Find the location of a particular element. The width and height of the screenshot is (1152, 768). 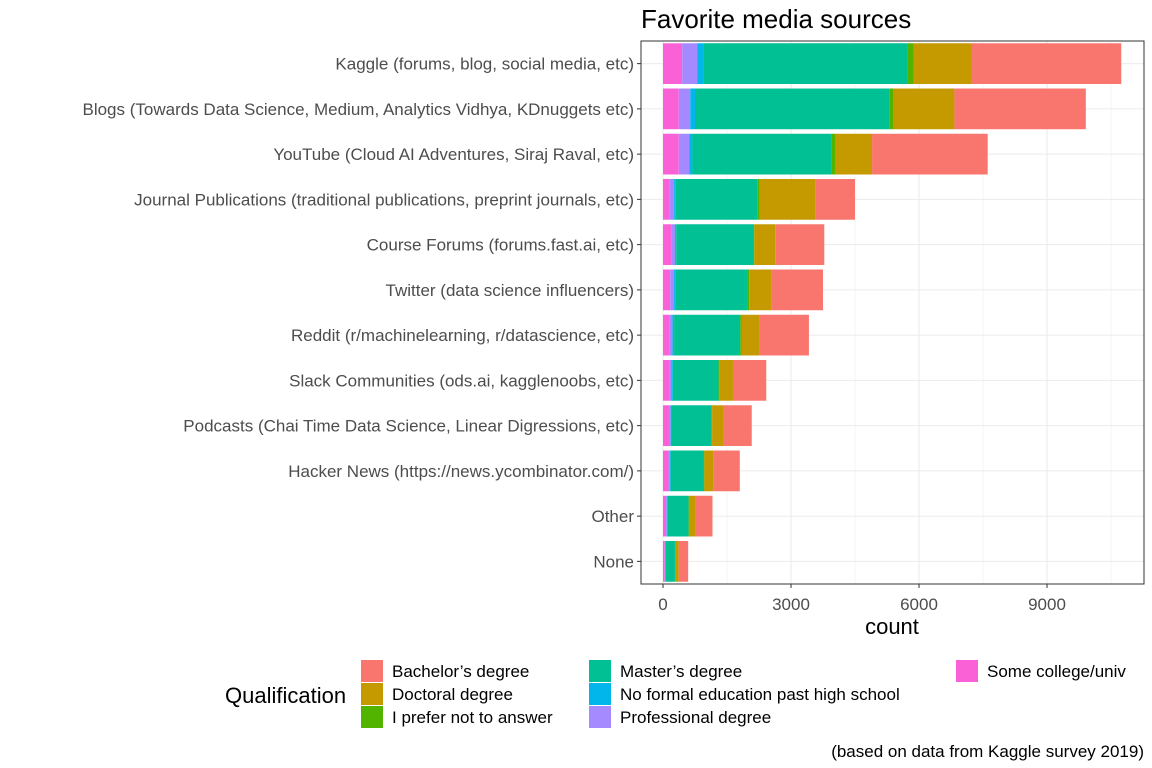

legend-label: Bachelor’s degree is located at coordinates (460, 671).